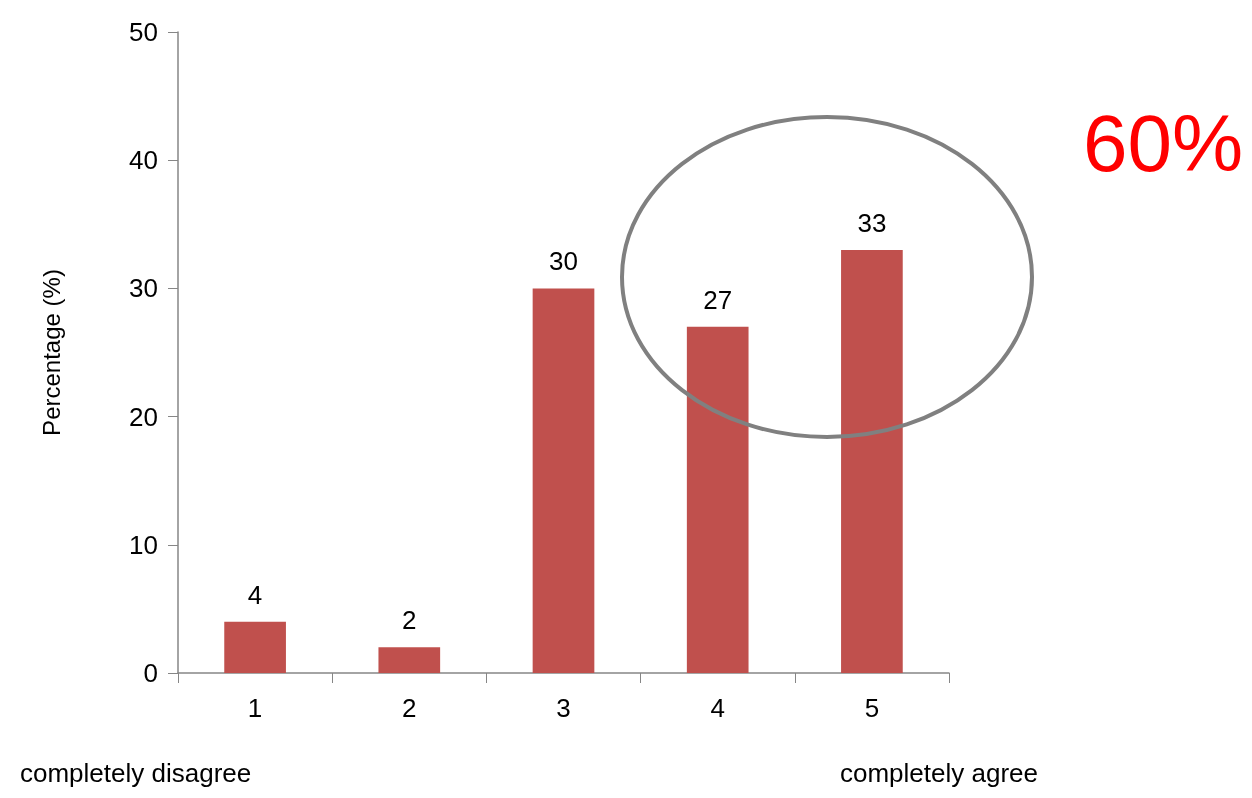  I want to click on x-tick-label: 4, so click(717, 708).